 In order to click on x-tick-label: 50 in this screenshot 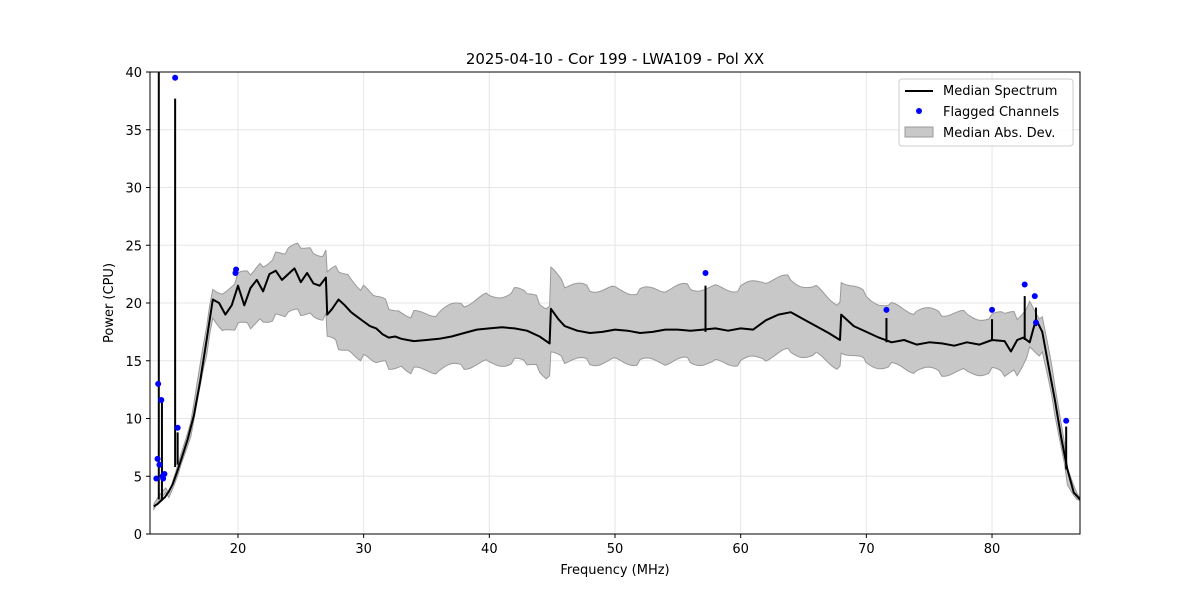, I will do `click(615, 549)`.